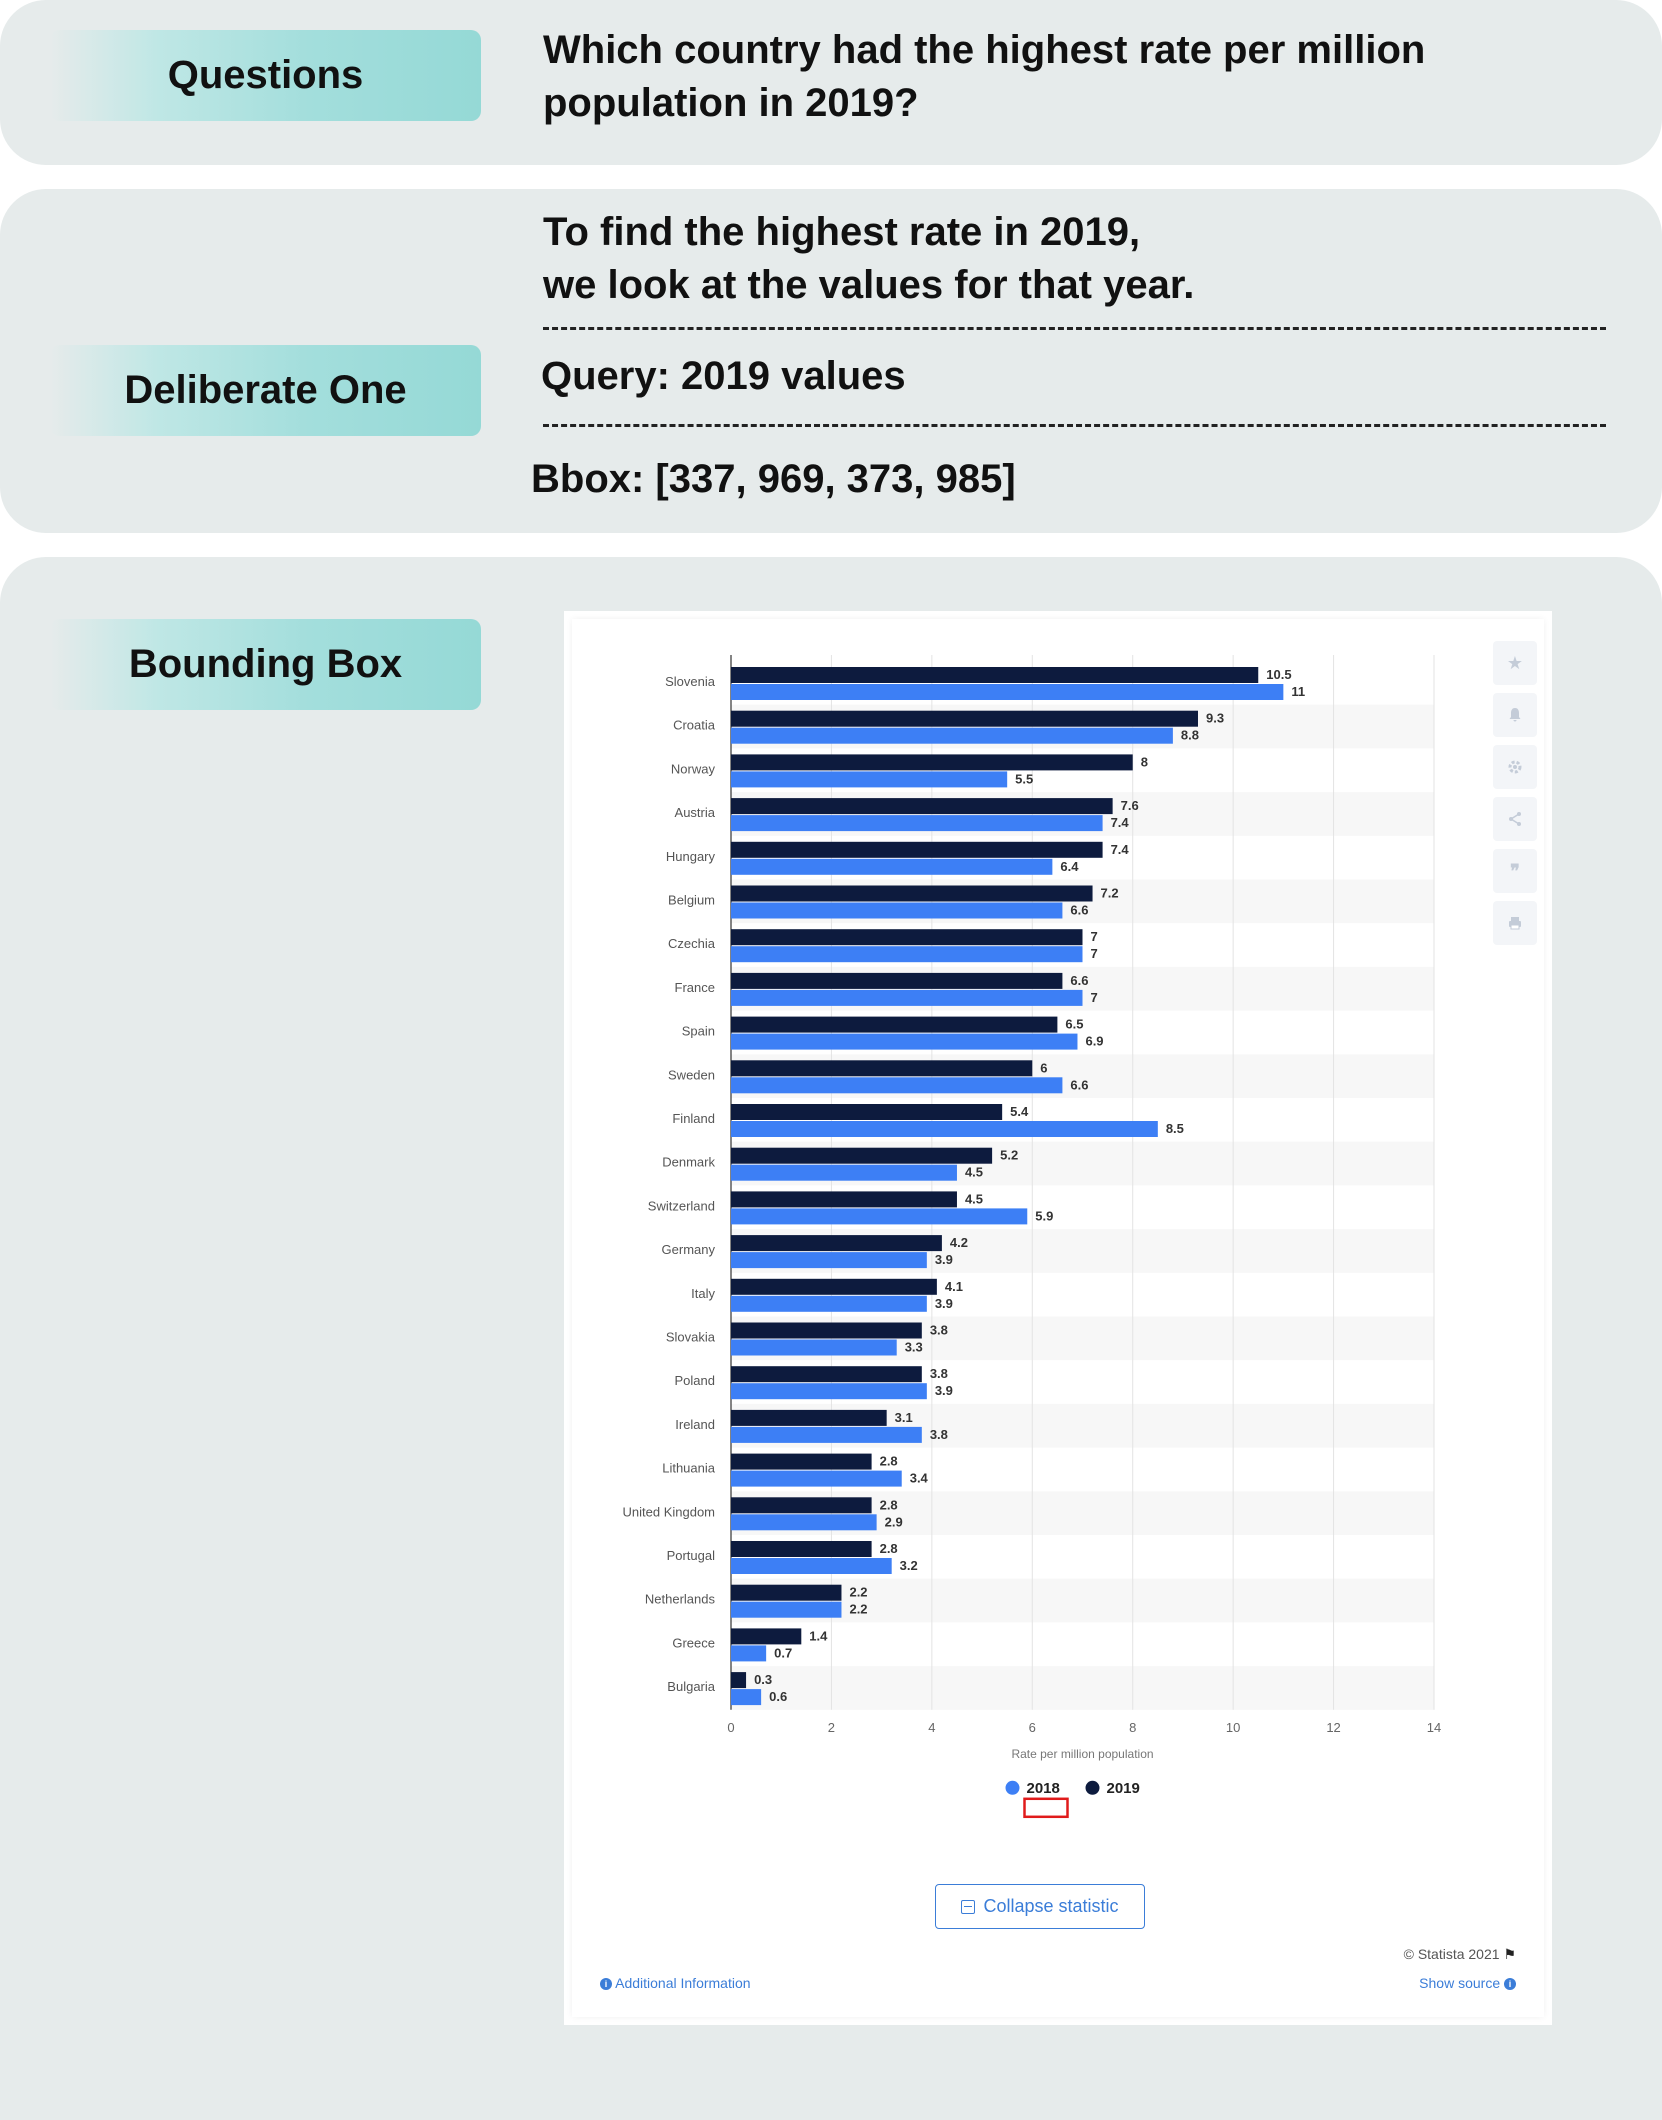 The height and width of the screenshot is (2120, 1662). Describe the element at coordinates (1132, 1727) in the screenshot. I see `x-tick-label: 8` at that location.